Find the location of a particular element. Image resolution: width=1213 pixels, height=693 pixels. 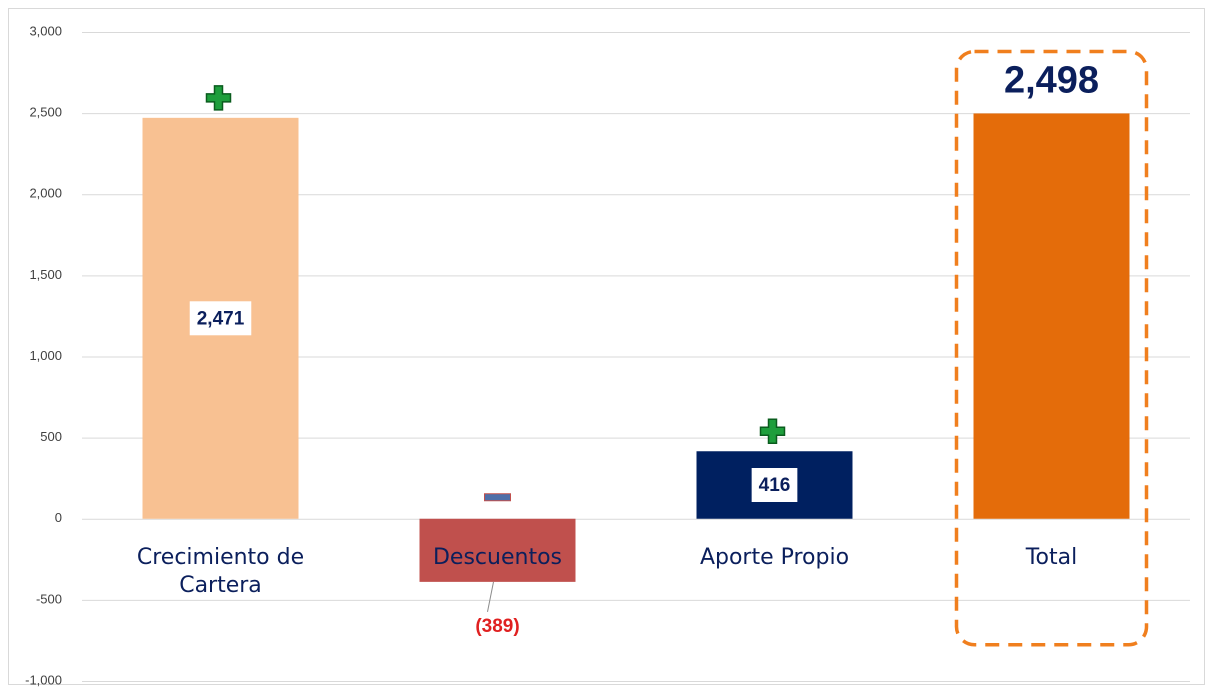

highlight-box is located at coordinates (1051, 348).